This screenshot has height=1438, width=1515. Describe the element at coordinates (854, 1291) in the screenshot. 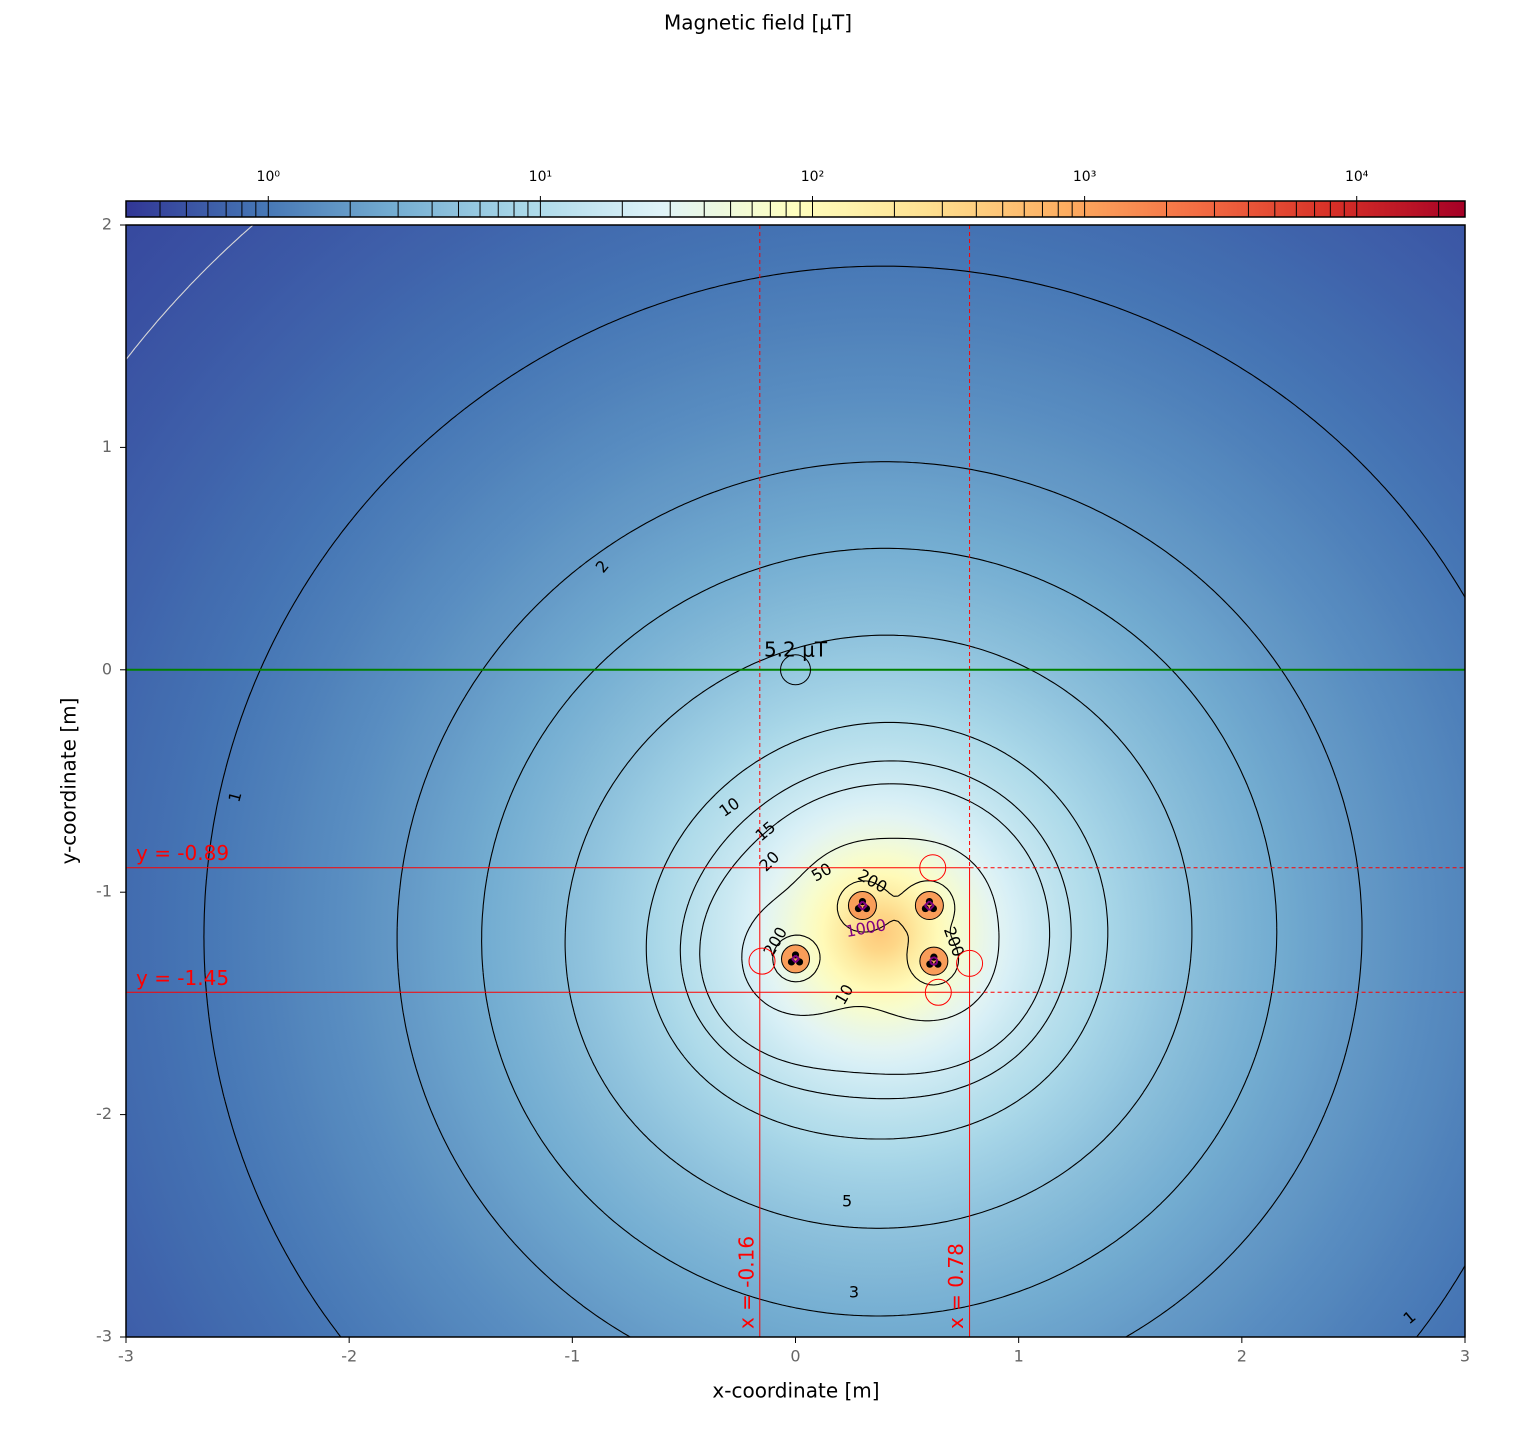

I see `contour-label: 3` at that location.